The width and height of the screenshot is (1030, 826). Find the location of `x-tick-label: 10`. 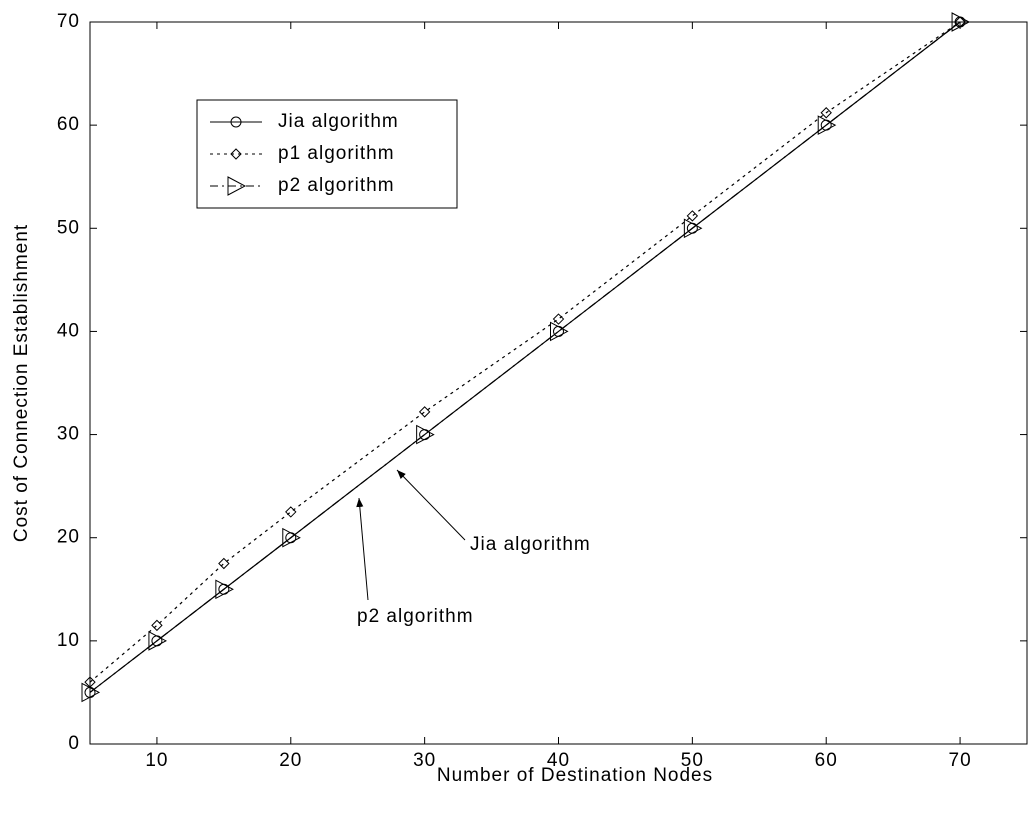

x-tick-label: 10 is located at coordinates (156, 760).